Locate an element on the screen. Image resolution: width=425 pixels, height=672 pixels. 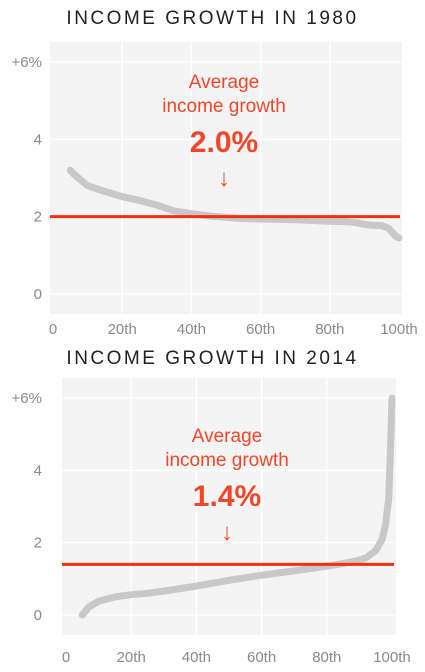
chart-title-1980: INCOME GROWTH IN 1980 is located at coordinates (212, 18).